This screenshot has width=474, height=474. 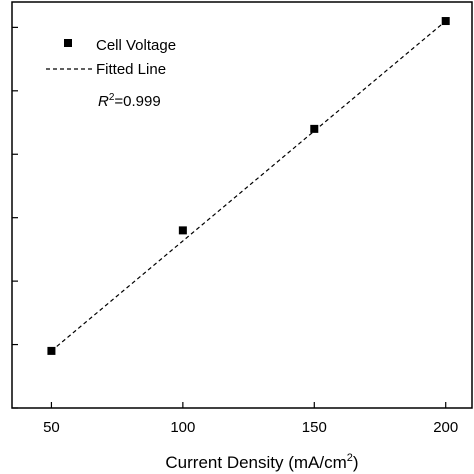 I want to click on x-tick-label-2: 150, so click(x=314, y=427).